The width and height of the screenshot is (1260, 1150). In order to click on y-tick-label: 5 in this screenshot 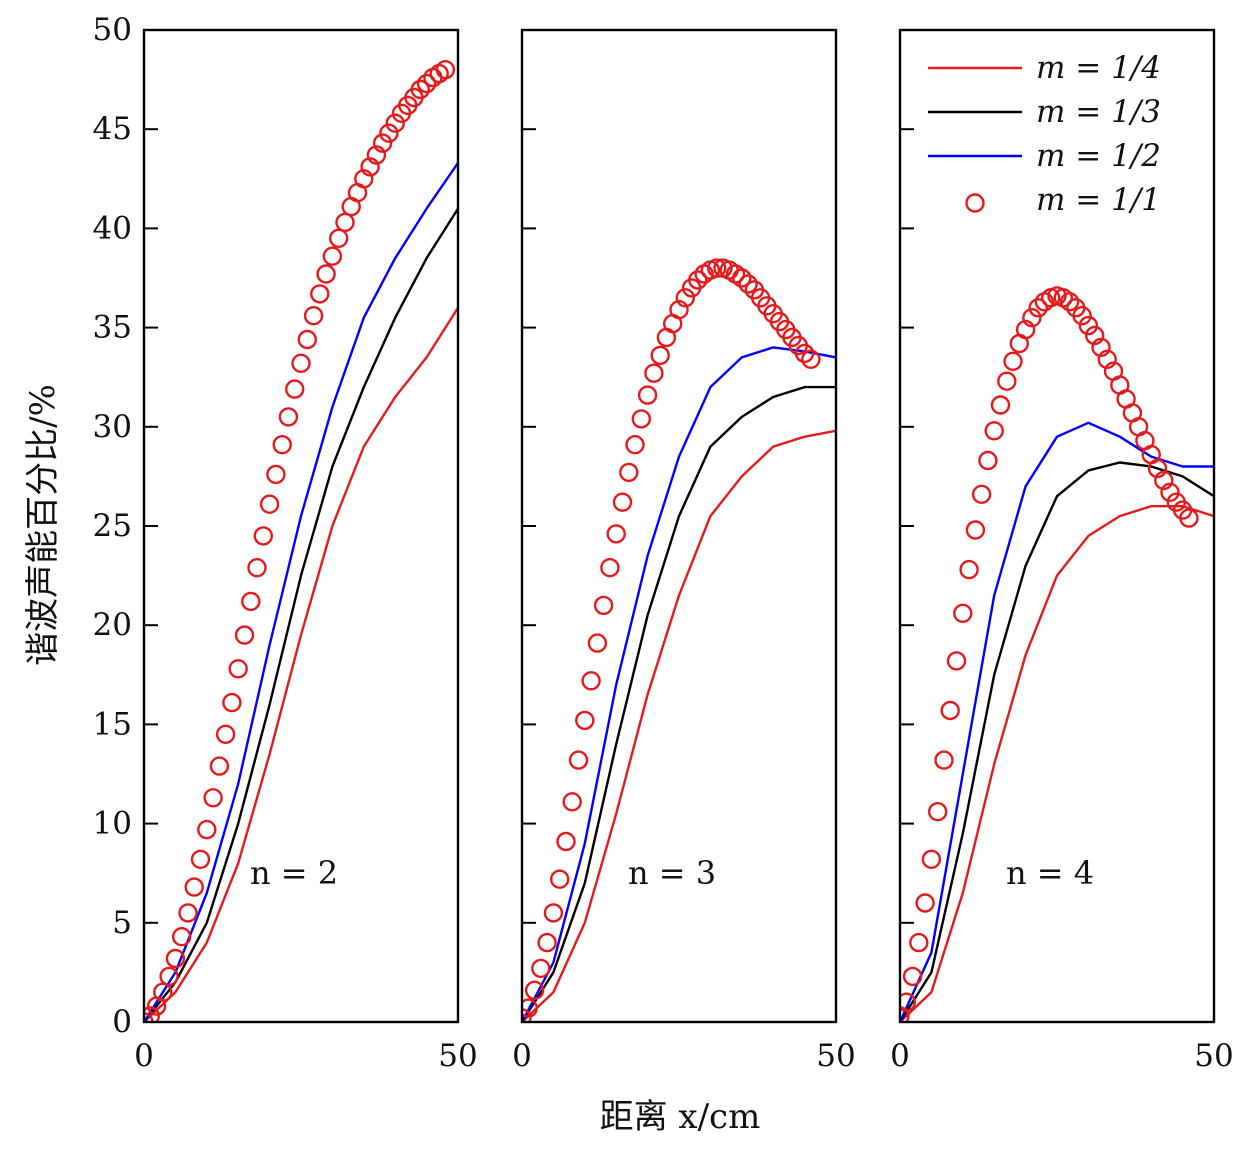, I will do `click(122, 923)`.